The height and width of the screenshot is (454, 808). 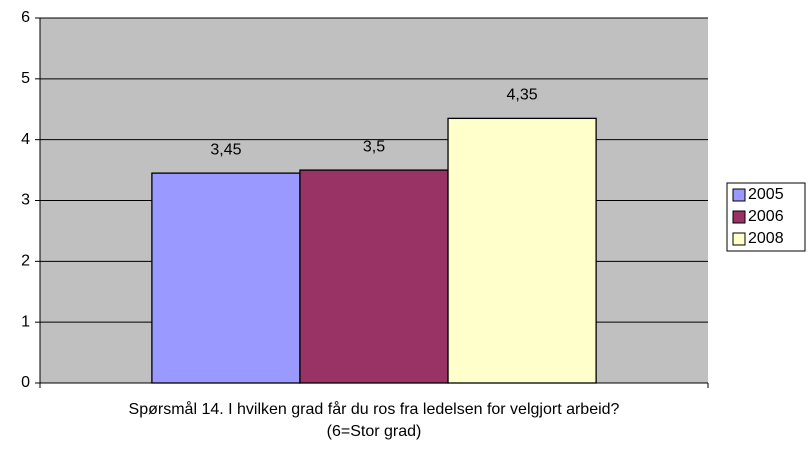 I want to click on legend-label: 2005, so click(x=766, y=194).